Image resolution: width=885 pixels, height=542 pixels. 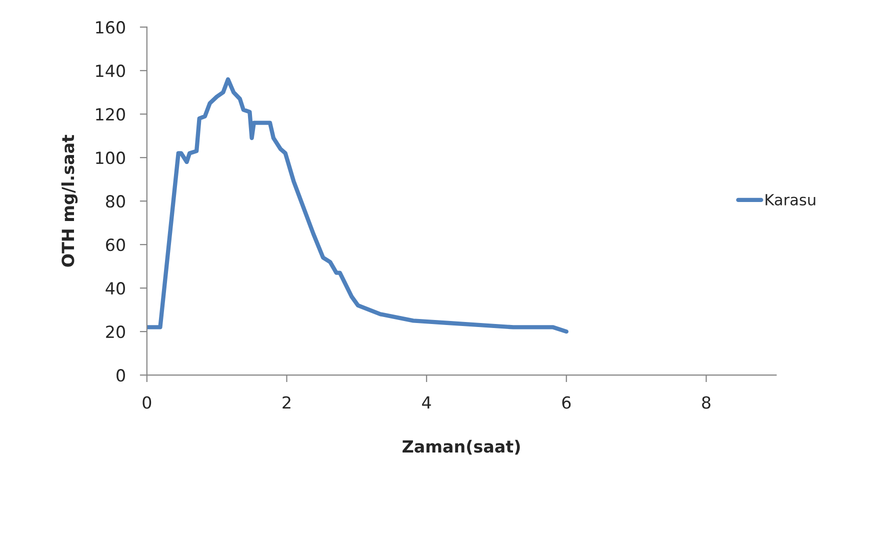 What do you see at coordinates (566, 402) in the screenshot?
I see `x-tick-label: 6` at bounding box center [566, 402].